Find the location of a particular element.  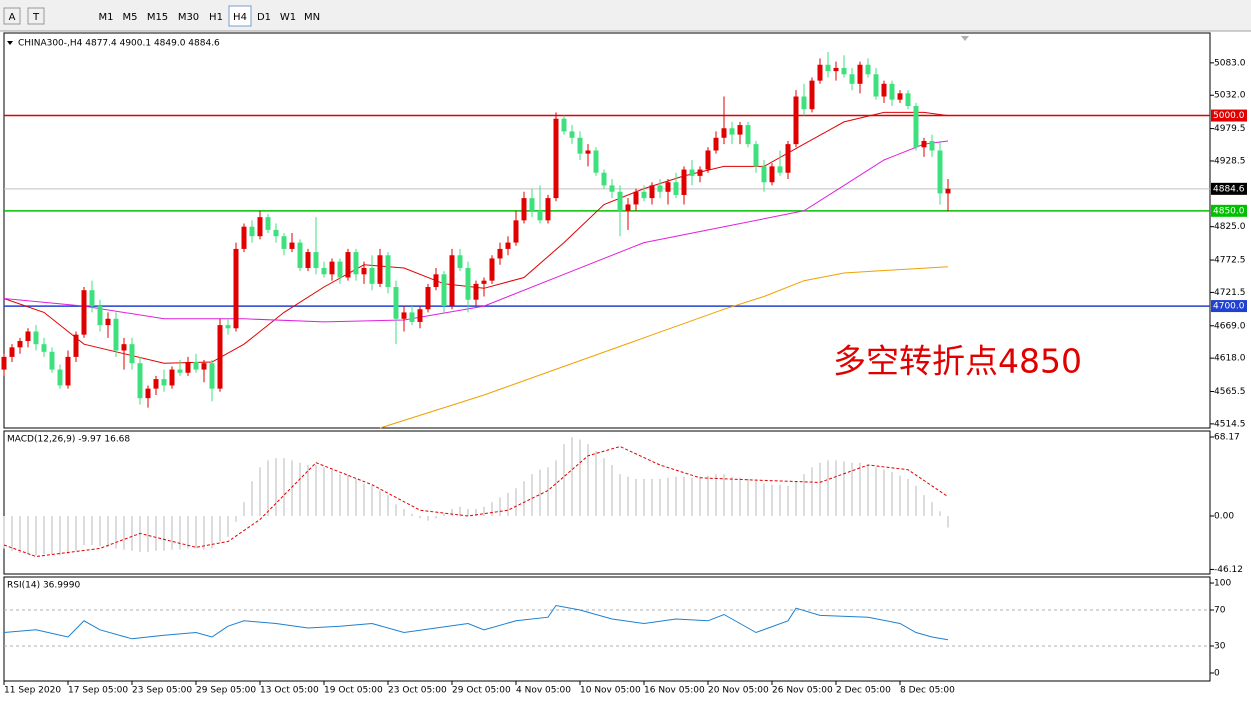

chart-title: MACD(12,26,9) -9.97 16.68 is located at coordinates (68, 440).